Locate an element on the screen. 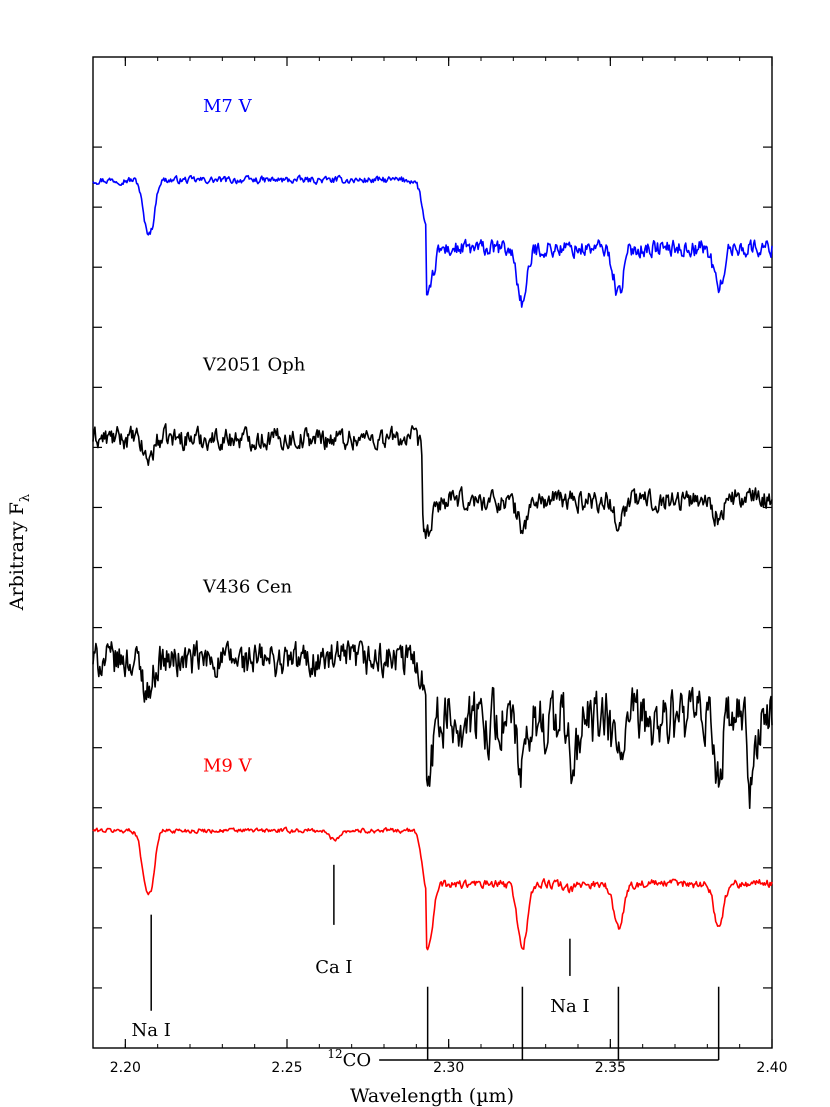  x-axis-title: Wavelength (µm) is located at coordinates (432, 1096).